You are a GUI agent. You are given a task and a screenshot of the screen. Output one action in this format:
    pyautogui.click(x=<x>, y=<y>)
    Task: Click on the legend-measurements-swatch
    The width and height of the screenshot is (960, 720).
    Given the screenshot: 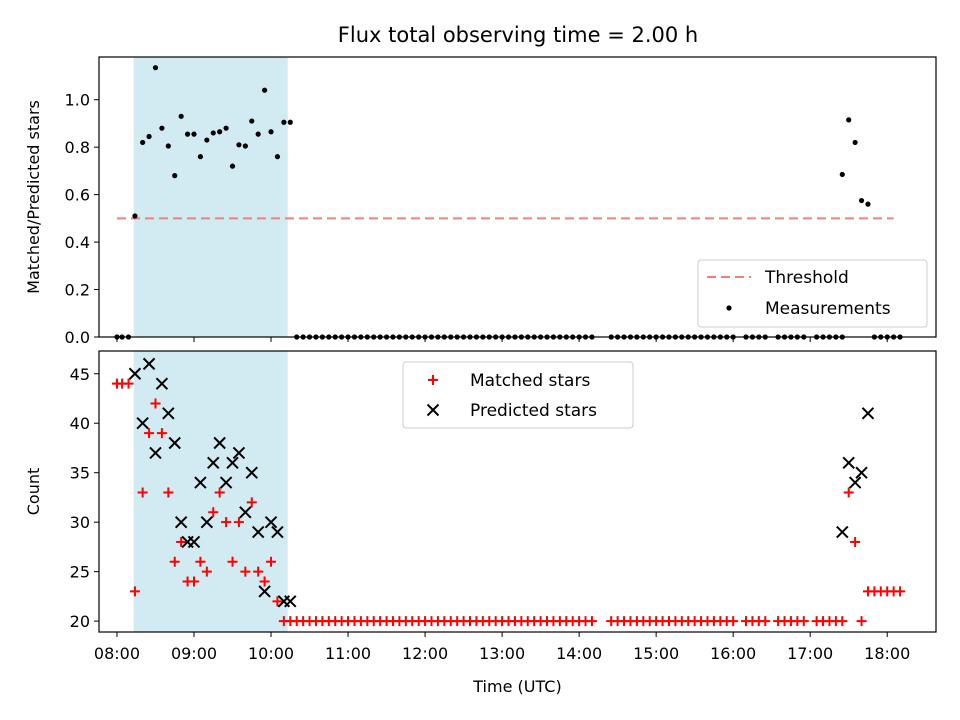 What is the action you would take?
    pyautogui.click(x=729, y=308)
    